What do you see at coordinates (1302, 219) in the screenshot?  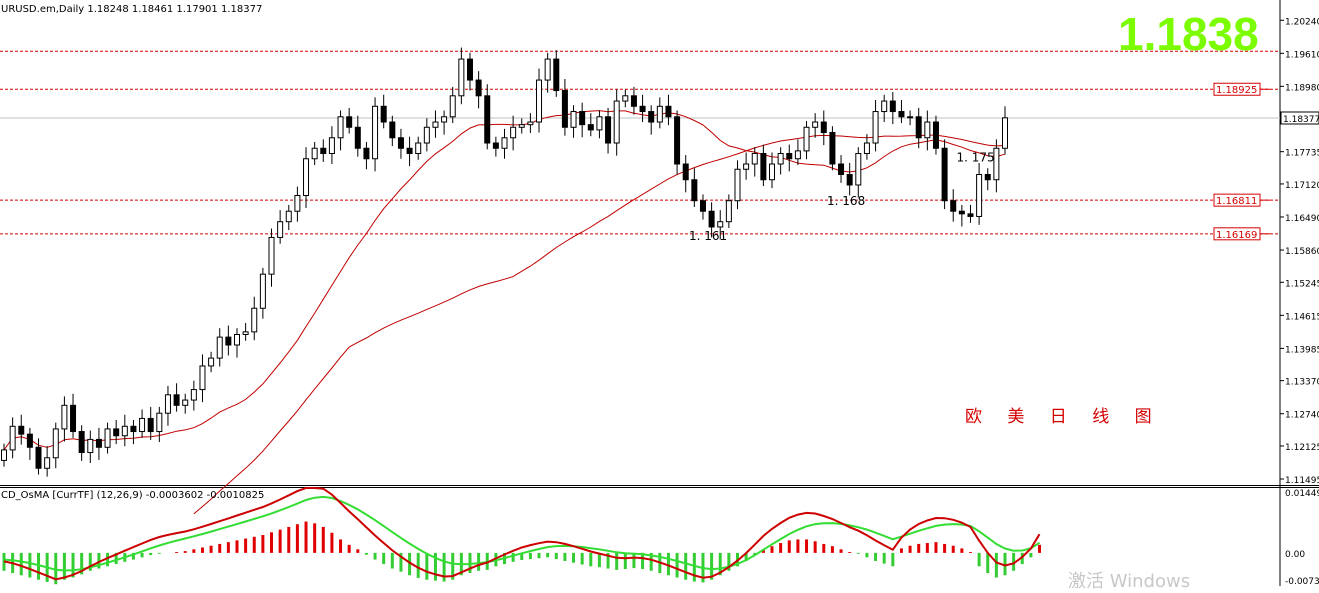 I see `price-axis-label: 1.16490` at bounding box center [1302, 219].